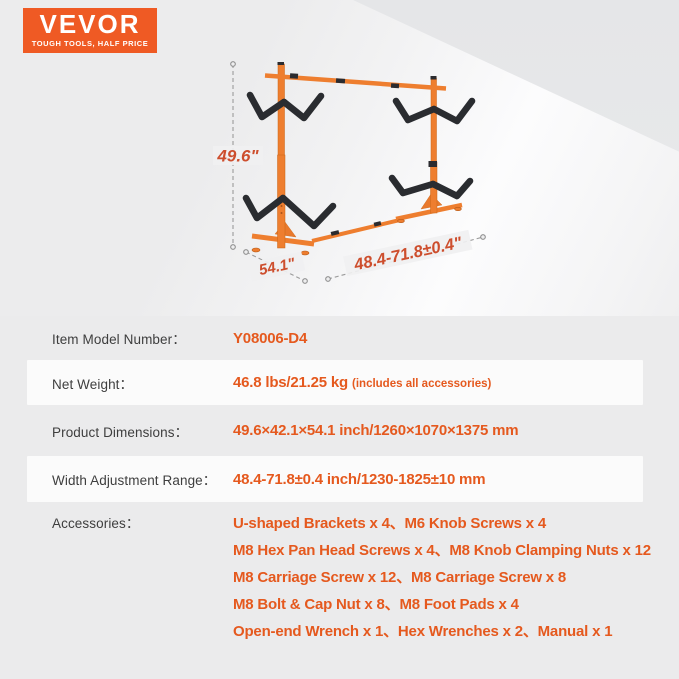 Image resolution: width=679 pixels, height=679 pixels. What do you see at coordinates (119, 339) in the screenshot?
I see `spec-label: Item Model Number：` at bounding box center [119, 339].